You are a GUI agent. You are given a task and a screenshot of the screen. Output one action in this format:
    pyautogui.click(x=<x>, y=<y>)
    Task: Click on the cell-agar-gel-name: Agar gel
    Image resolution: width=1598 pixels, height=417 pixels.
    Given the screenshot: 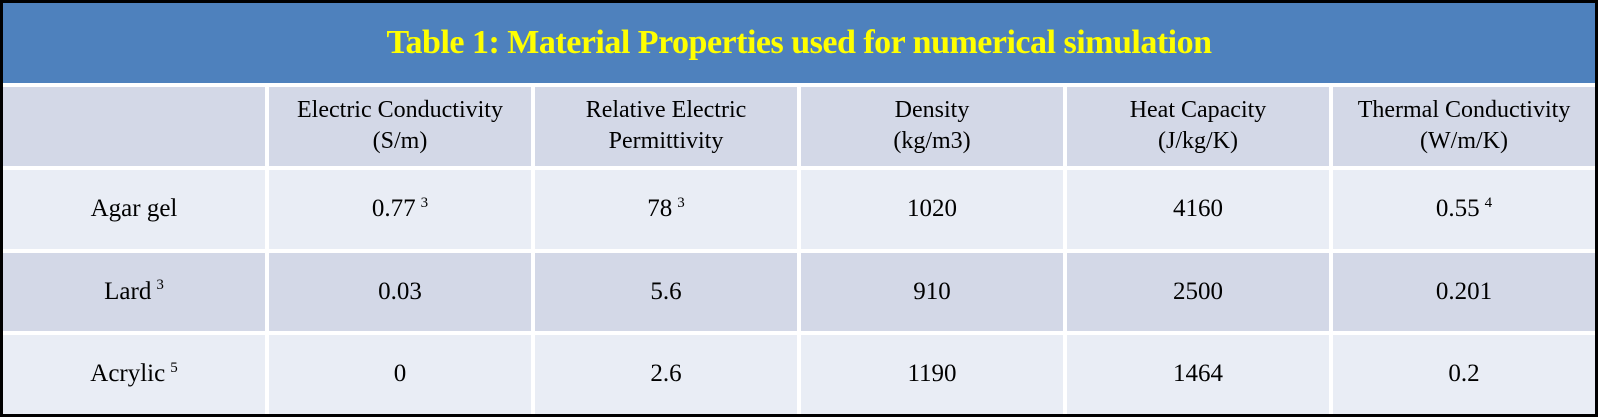 What is the action you would take?
    pyautogui.click(x=134, y=209)
    